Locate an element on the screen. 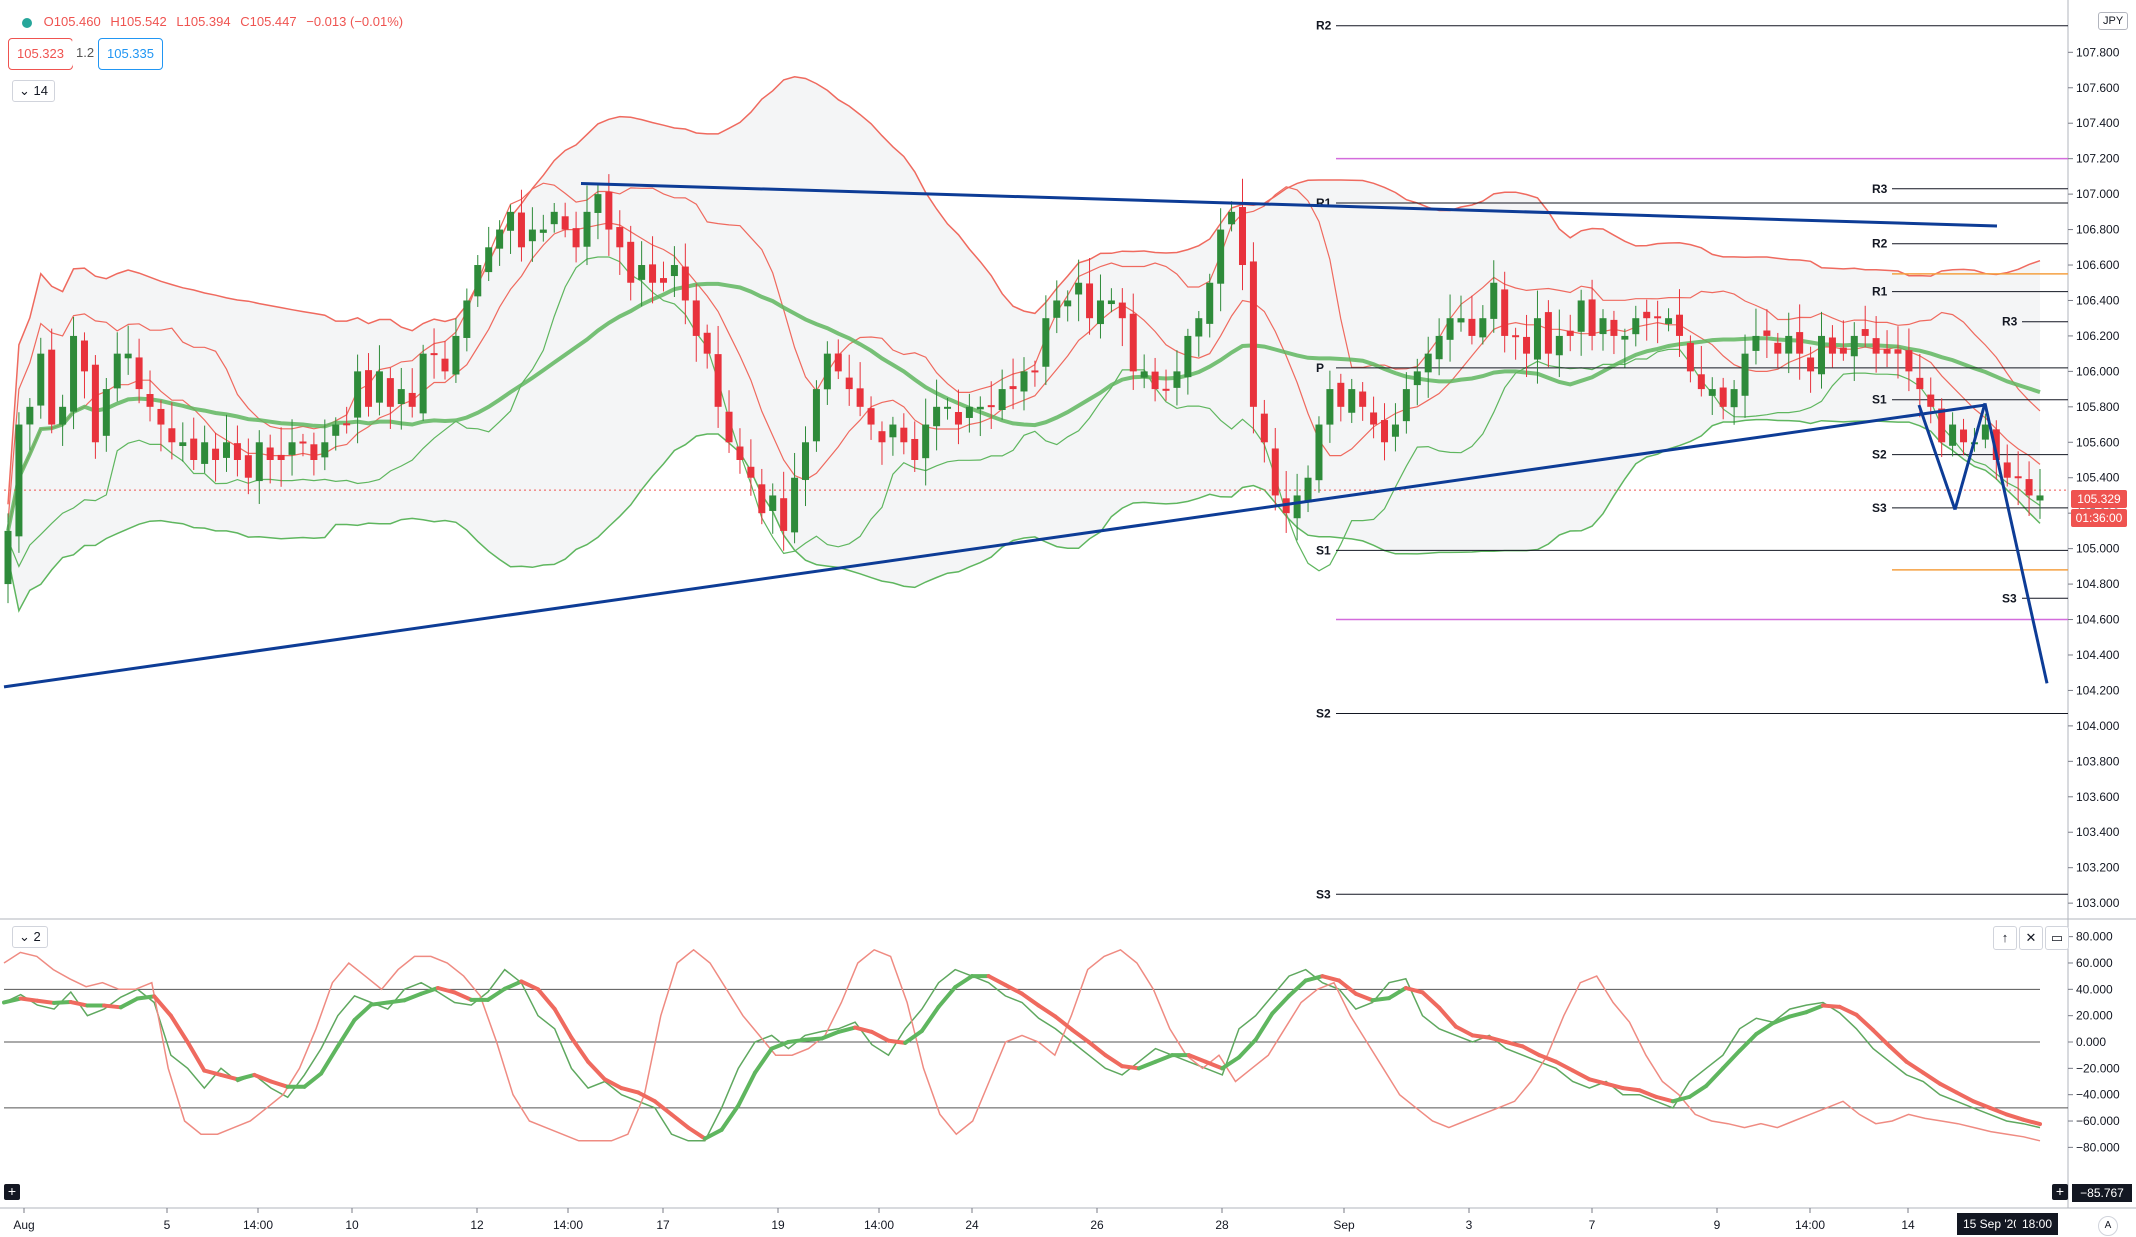 The height and width of the screenshot is (1237, 2136). pivot-label: P is located at coordinates (1320, 368).